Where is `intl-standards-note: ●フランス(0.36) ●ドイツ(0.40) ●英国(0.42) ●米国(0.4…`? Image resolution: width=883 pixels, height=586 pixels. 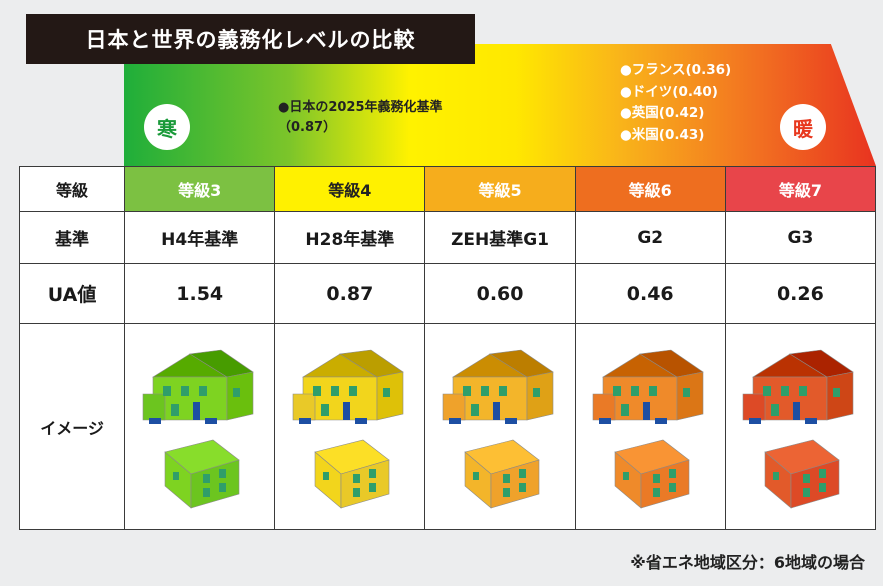 intl-standards-note: ●フランス(0.36) ●ドイツ(0.40) ●英国(0.42) ●米国(0.4… is located at coordinates (675, 103).